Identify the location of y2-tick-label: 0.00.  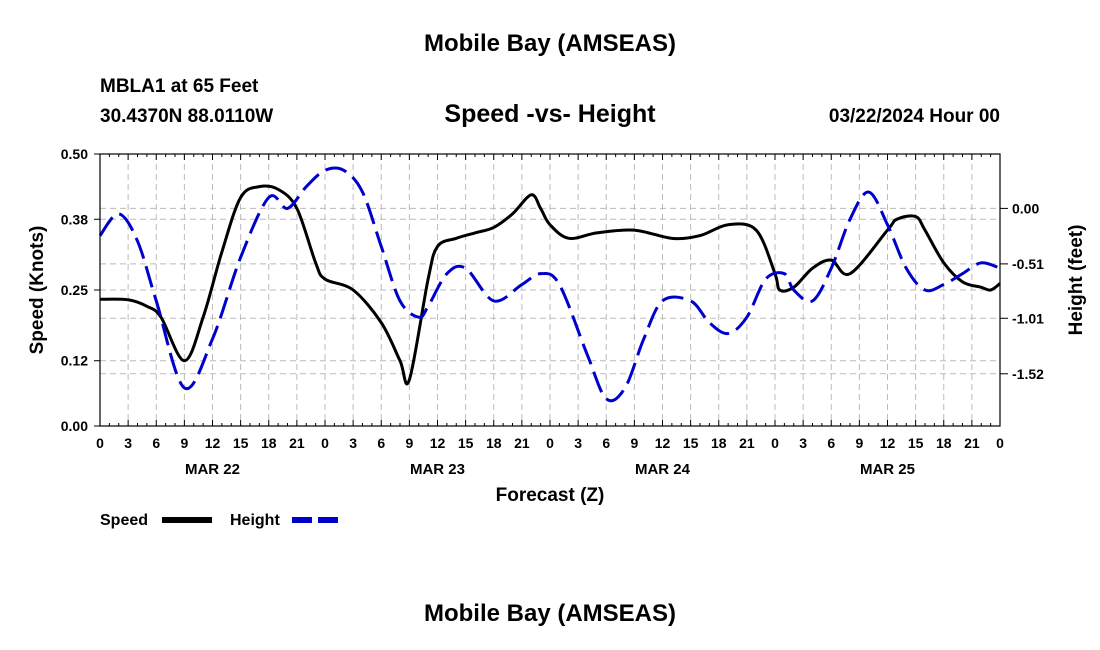
(1025, 208).